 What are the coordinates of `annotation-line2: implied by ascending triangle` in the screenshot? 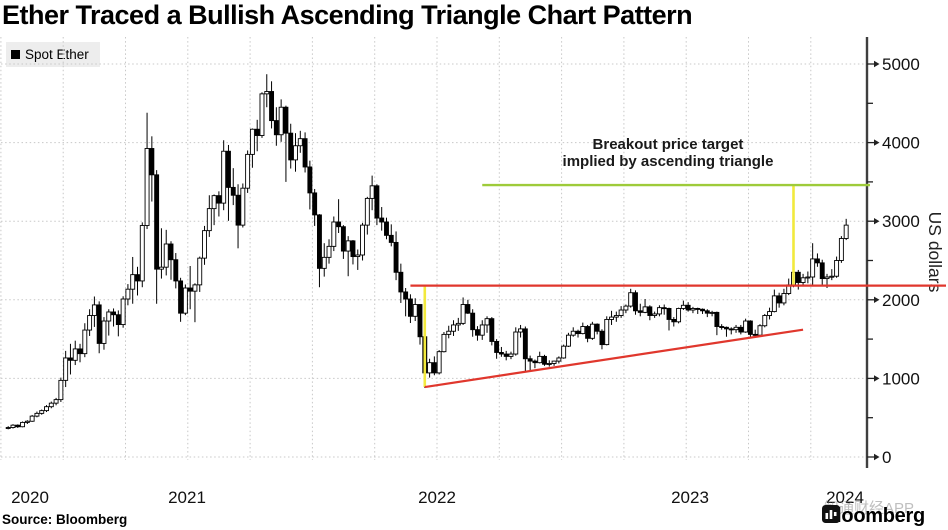 It's located at (668, 161).